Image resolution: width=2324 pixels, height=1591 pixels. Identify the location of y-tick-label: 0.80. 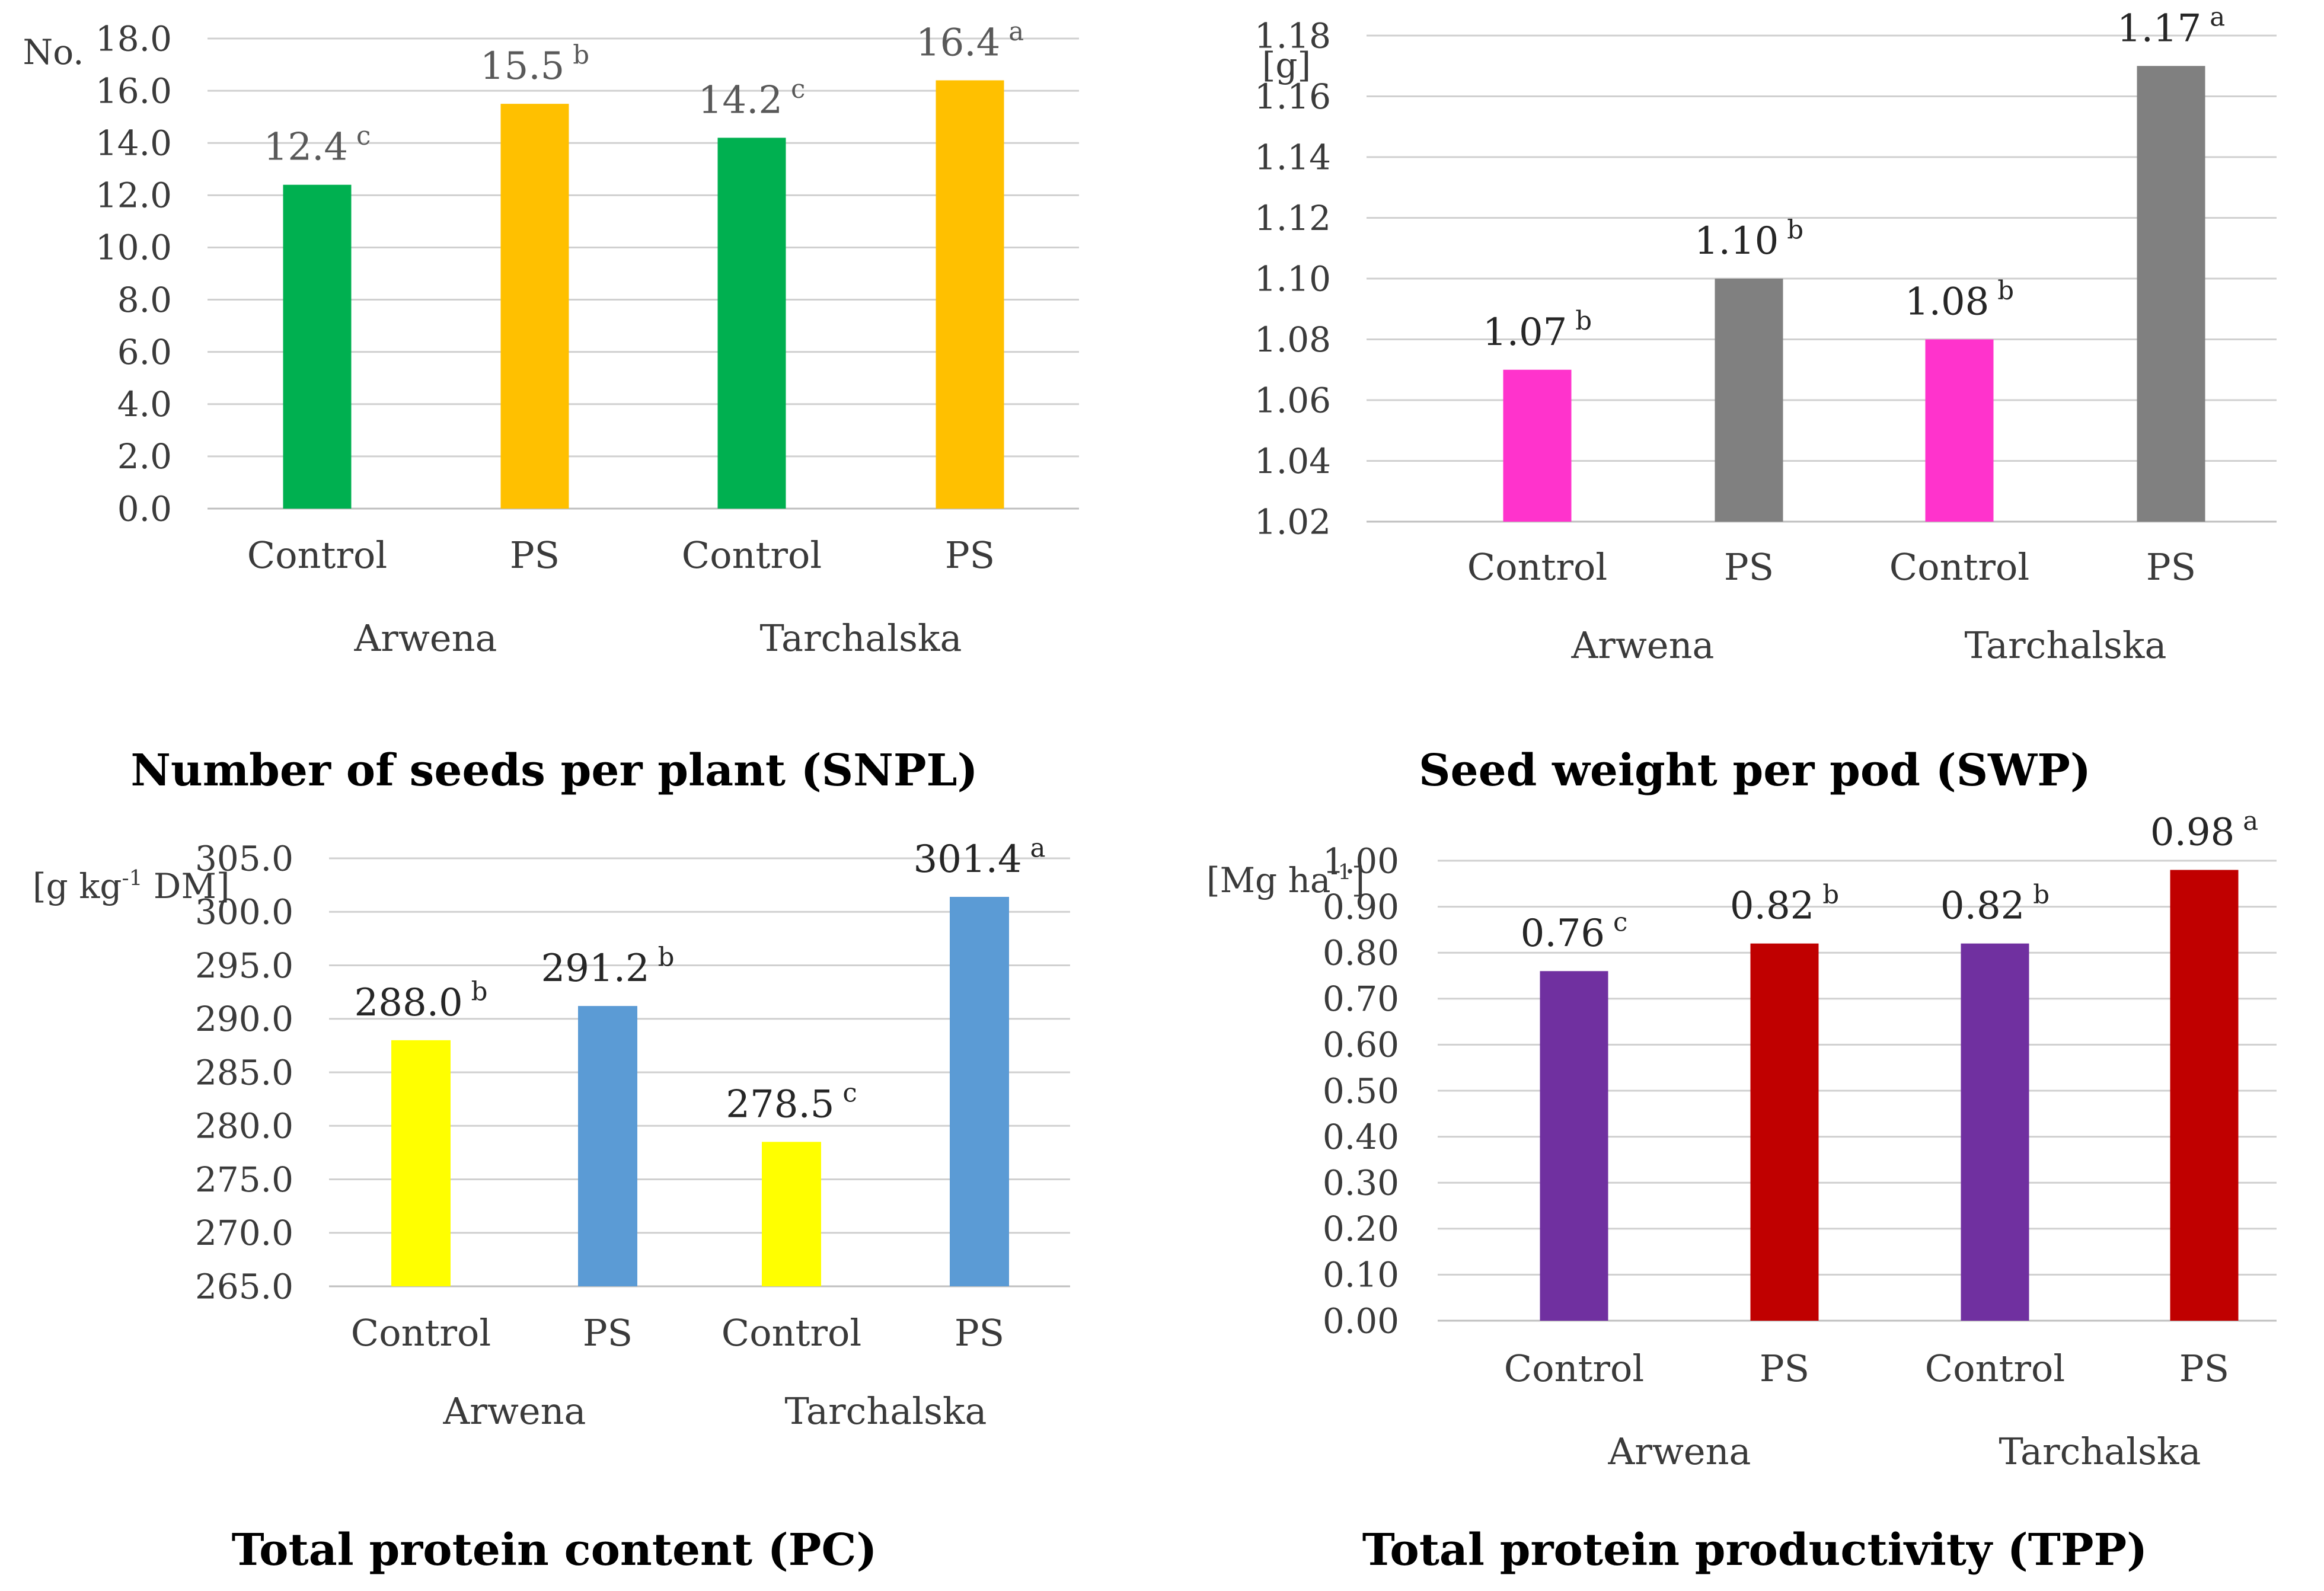
(1361, 953).